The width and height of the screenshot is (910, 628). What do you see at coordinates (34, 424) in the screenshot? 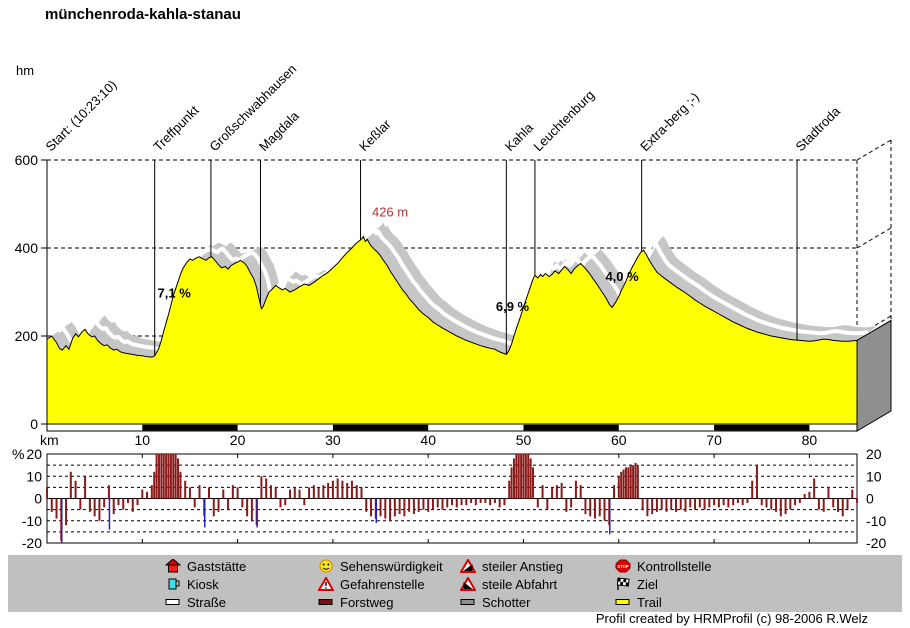
I see `y-tick-label: 0` at bounding box center [34, 424].